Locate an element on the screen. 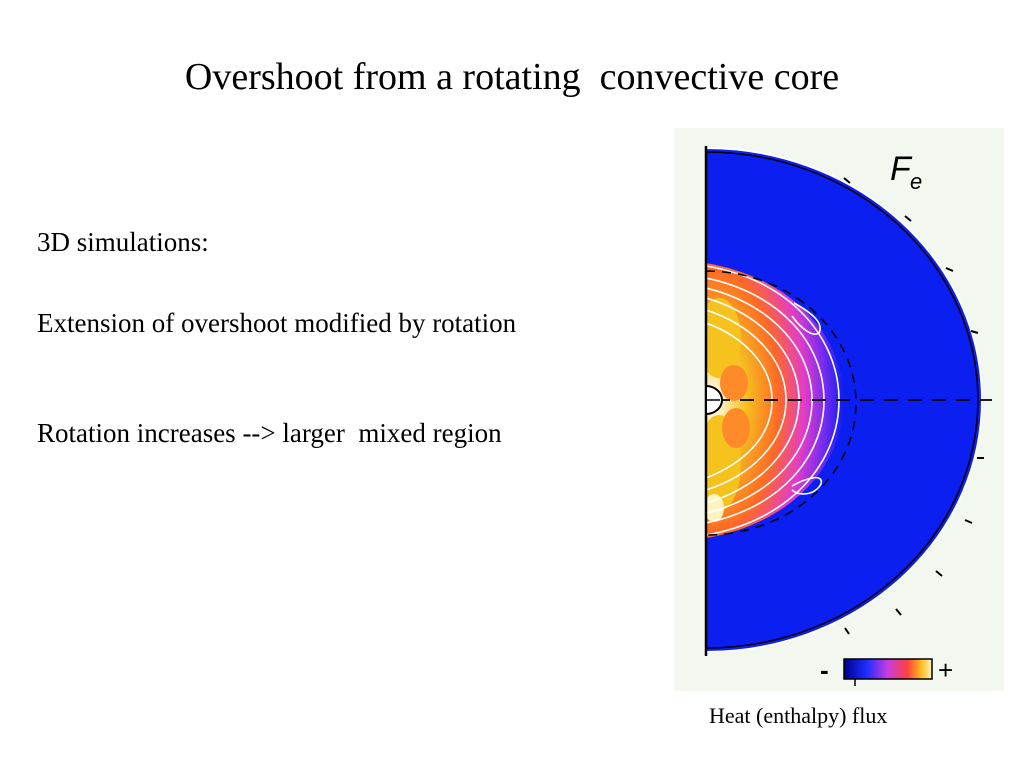  core-boundary is located at coordinates (781, 403).